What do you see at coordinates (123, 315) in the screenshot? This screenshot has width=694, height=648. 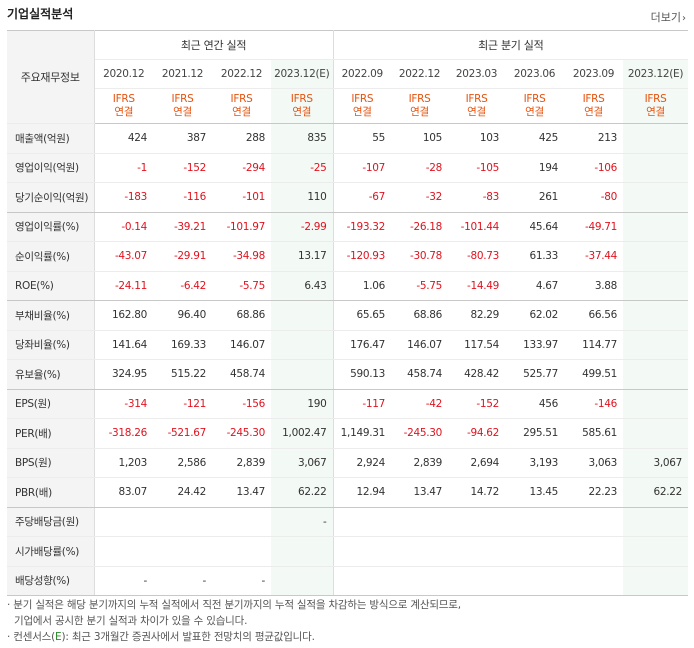 I see `table-cell: 162.80` at bounding box center [123, 315].